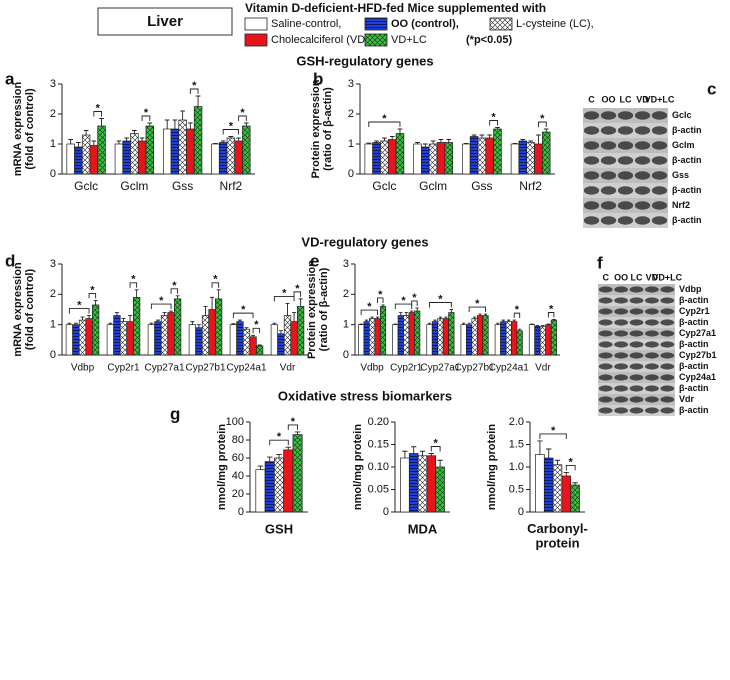 The height and width of the screenshot is (680, 730). I want to click on x-tick-label: Gss, so click(481, 186).